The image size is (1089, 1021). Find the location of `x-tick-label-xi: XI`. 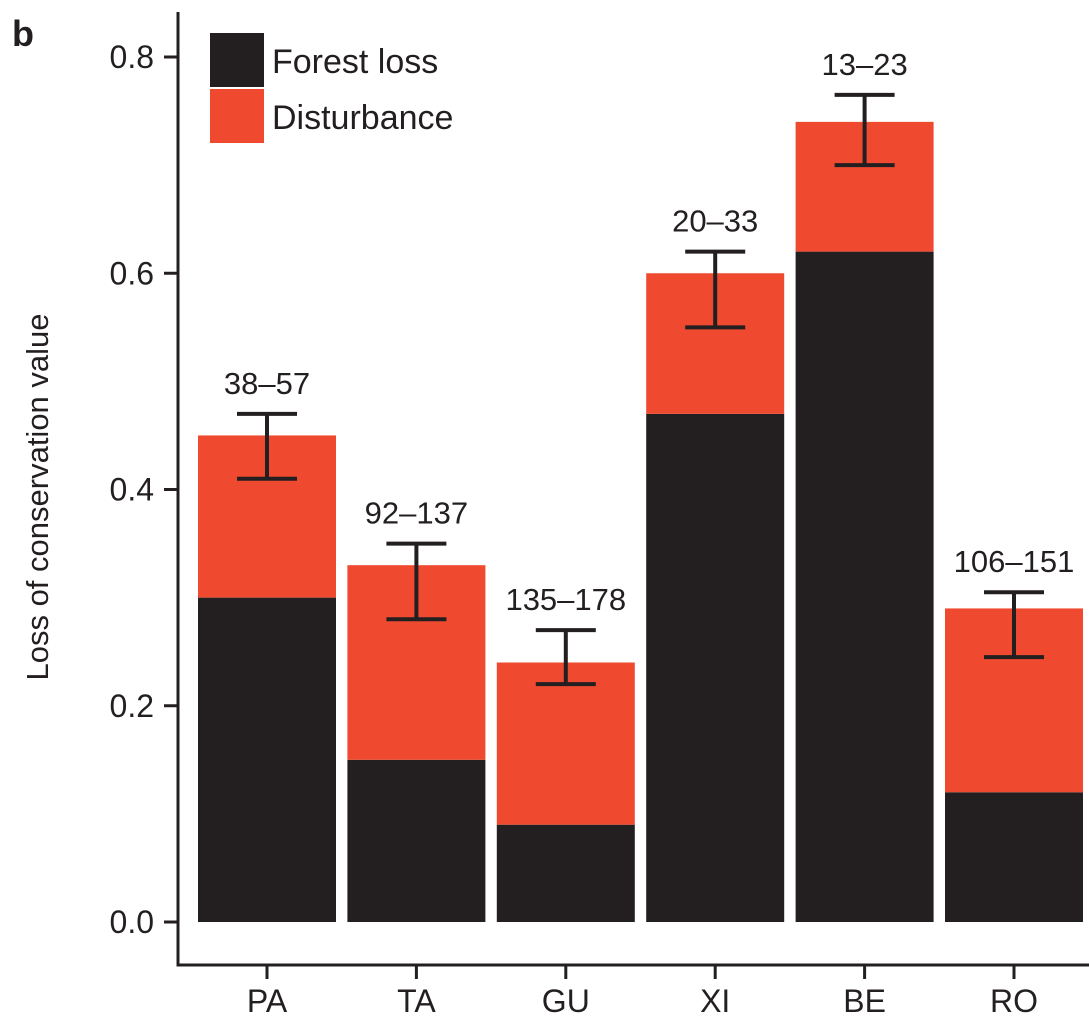

x-tick-label-xi: XI is located at coordinates (715, 1001).